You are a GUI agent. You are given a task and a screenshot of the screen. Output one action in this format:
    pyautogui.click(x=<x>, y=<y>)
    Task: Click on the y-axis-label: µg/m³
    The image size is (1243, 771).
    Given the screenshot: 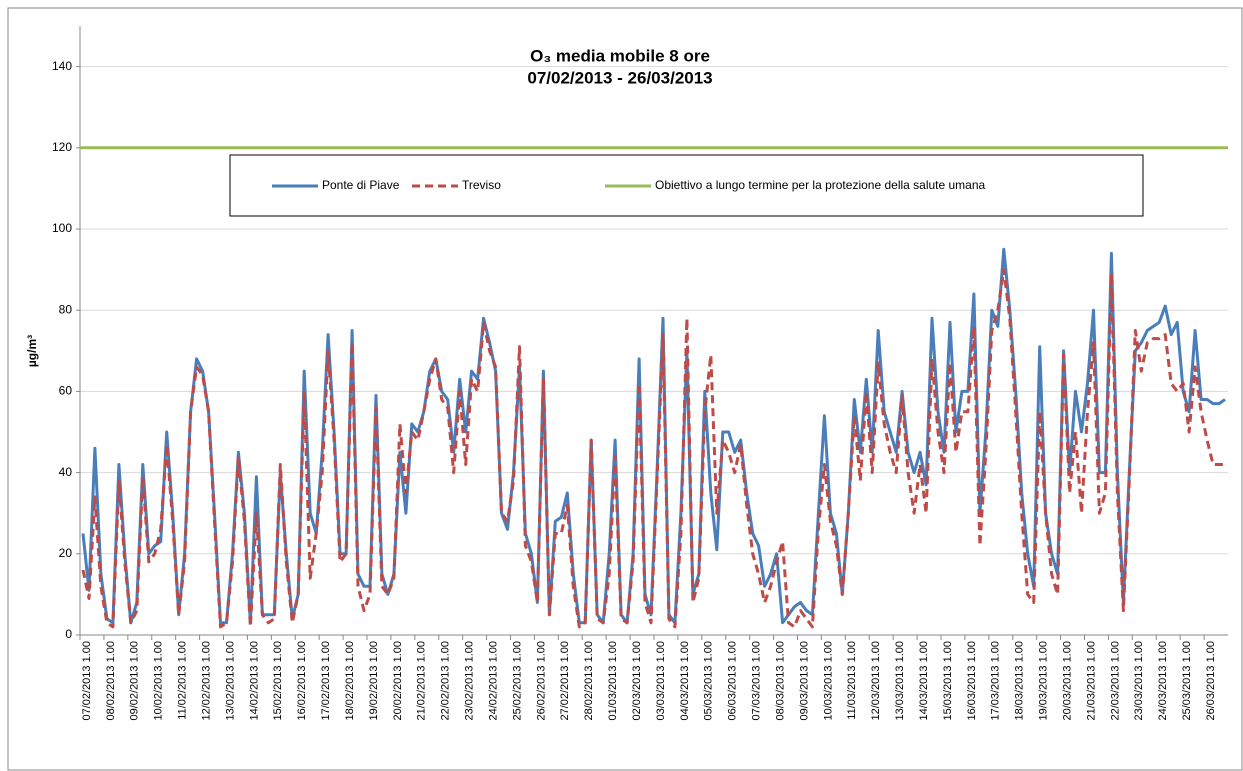 What is the action you would take?
    pyautogui.click(x=32, y=351)
    